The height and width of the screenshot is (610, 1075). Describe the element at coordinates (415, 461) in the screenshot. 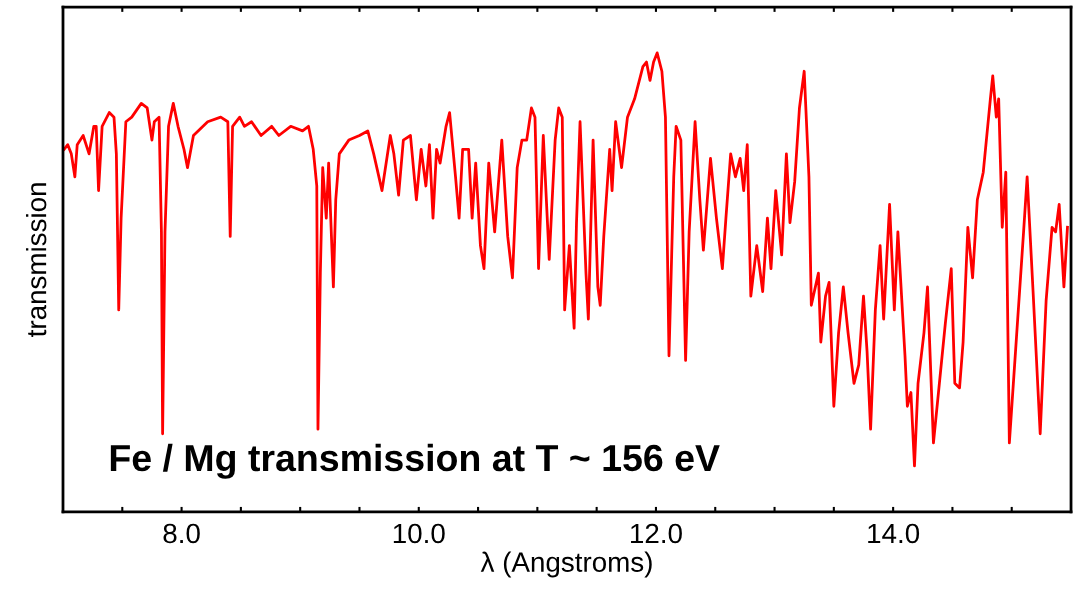

I see `annotation: Fe / Mg transmission at T ~ 156 eV` at that location.